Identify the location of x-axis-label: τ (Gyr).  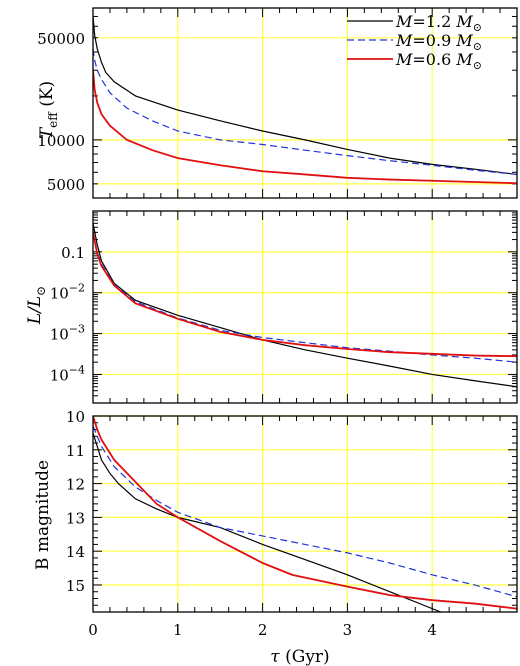
(299, 656).